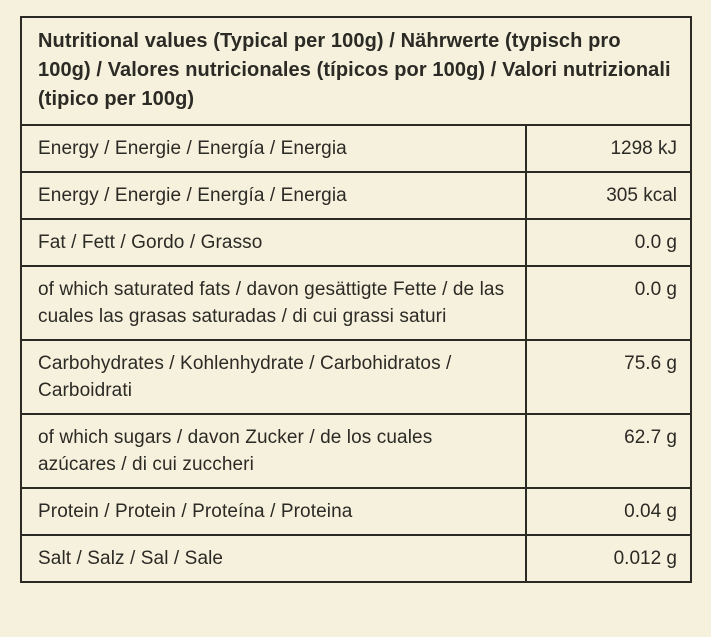  Describe the element at coordinates (356, 557) in the screenshot. I see `table-row-salt: Salt / Salz / Sal / Sale 0.012 g` at that location.